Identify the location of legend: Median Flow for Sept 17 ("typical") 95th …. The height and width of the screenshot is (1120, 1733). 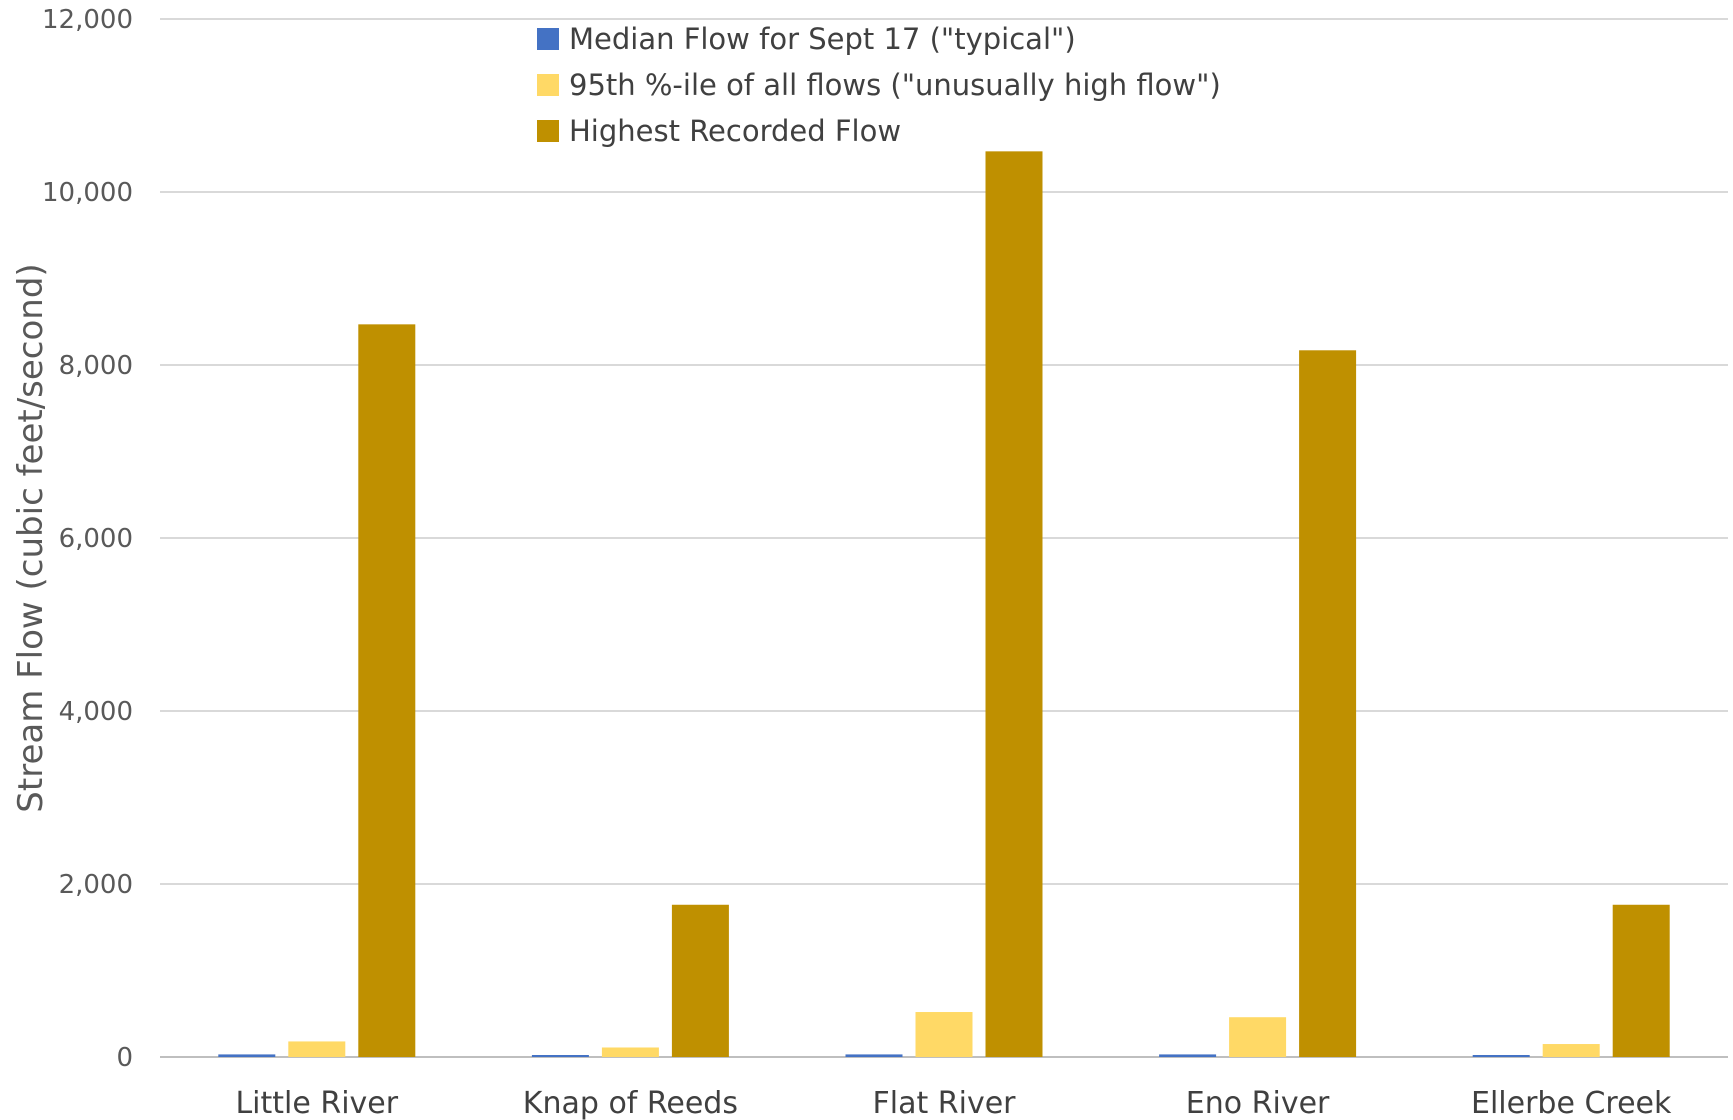
(879, 85).